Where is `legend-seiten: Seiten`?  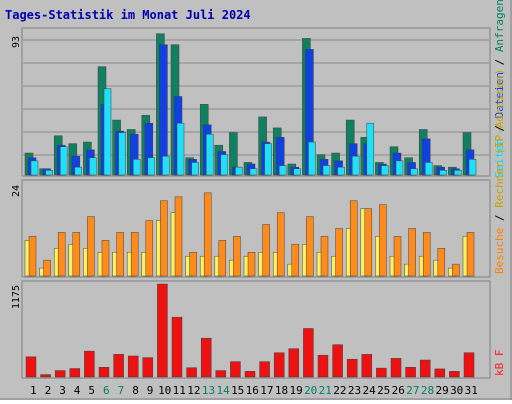 legend-seiten: Seiten is located at coordinates (499, 158).